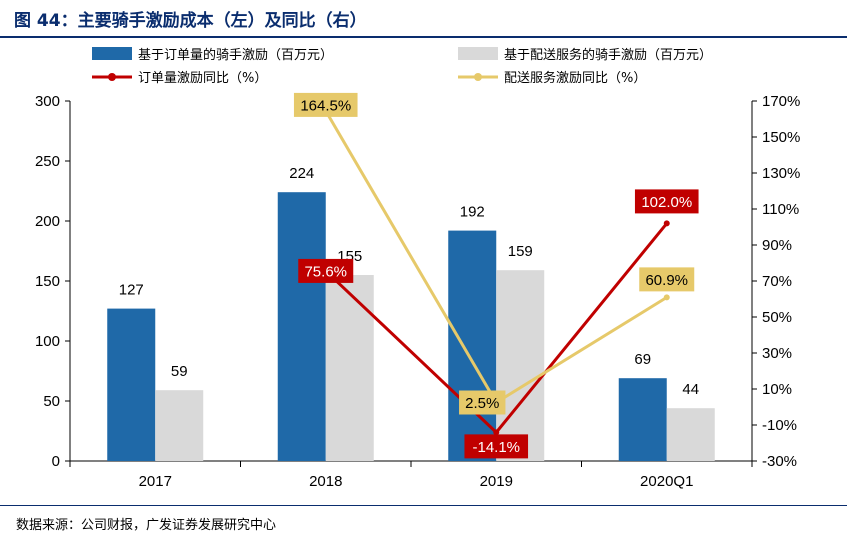 Image resolution: width=847 pixels, height=542 pixels. I want to click on line-value-label: 102.0%, so click(666, 202).